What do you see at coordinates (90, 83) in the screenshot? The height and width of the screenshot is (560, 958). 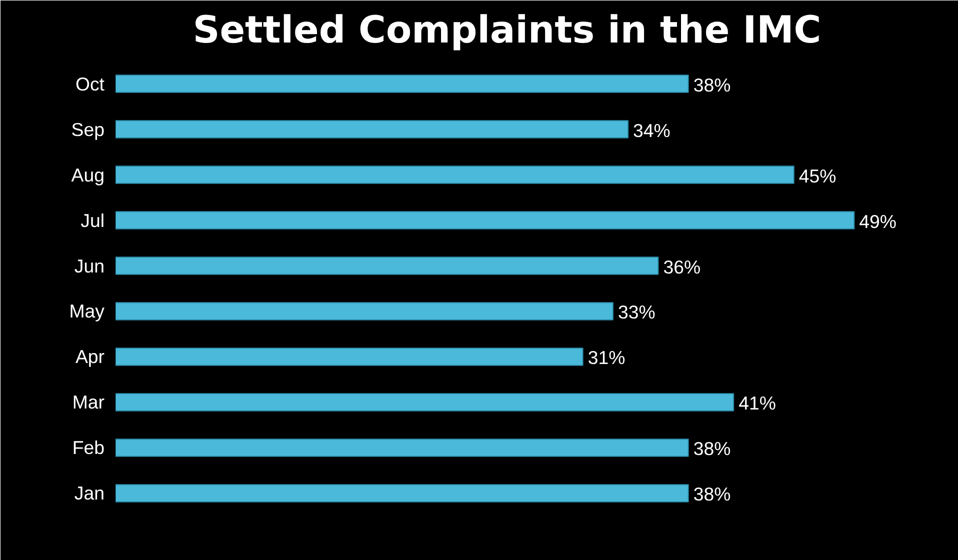 I see `y-tick-label: Oct` at bounding box center [90, 83].